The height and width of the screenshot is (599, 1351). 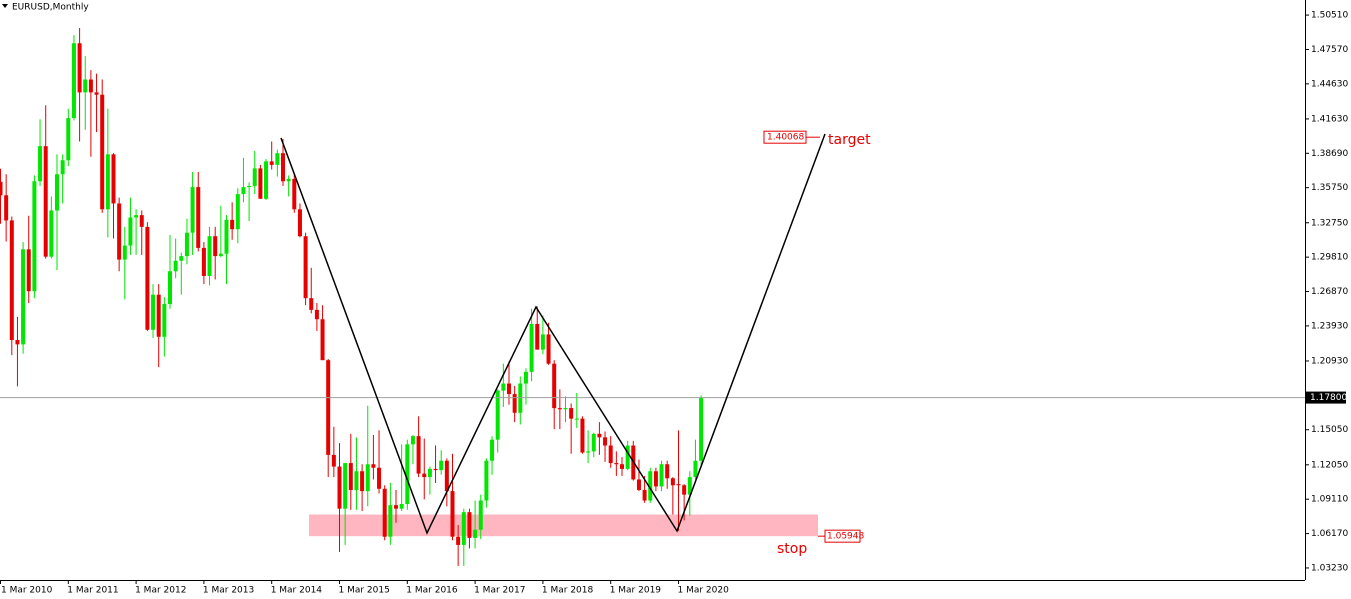 I want to click on chart-title: EURUSD,Monthly, so click(x=50, y=8).